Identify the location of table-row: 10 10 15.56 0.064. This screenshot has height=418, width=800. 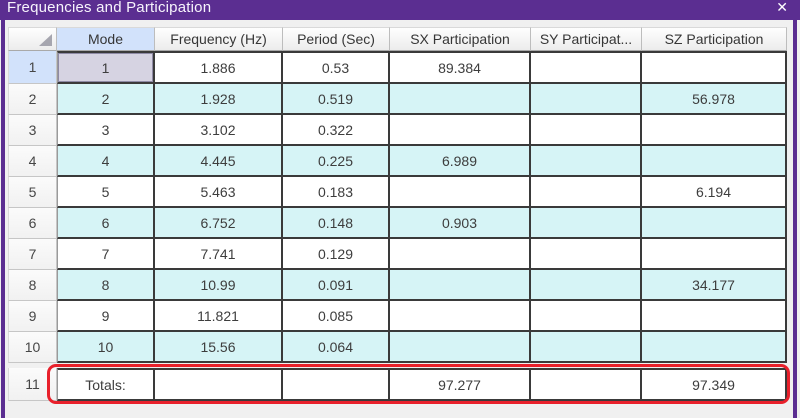
(397, 347).